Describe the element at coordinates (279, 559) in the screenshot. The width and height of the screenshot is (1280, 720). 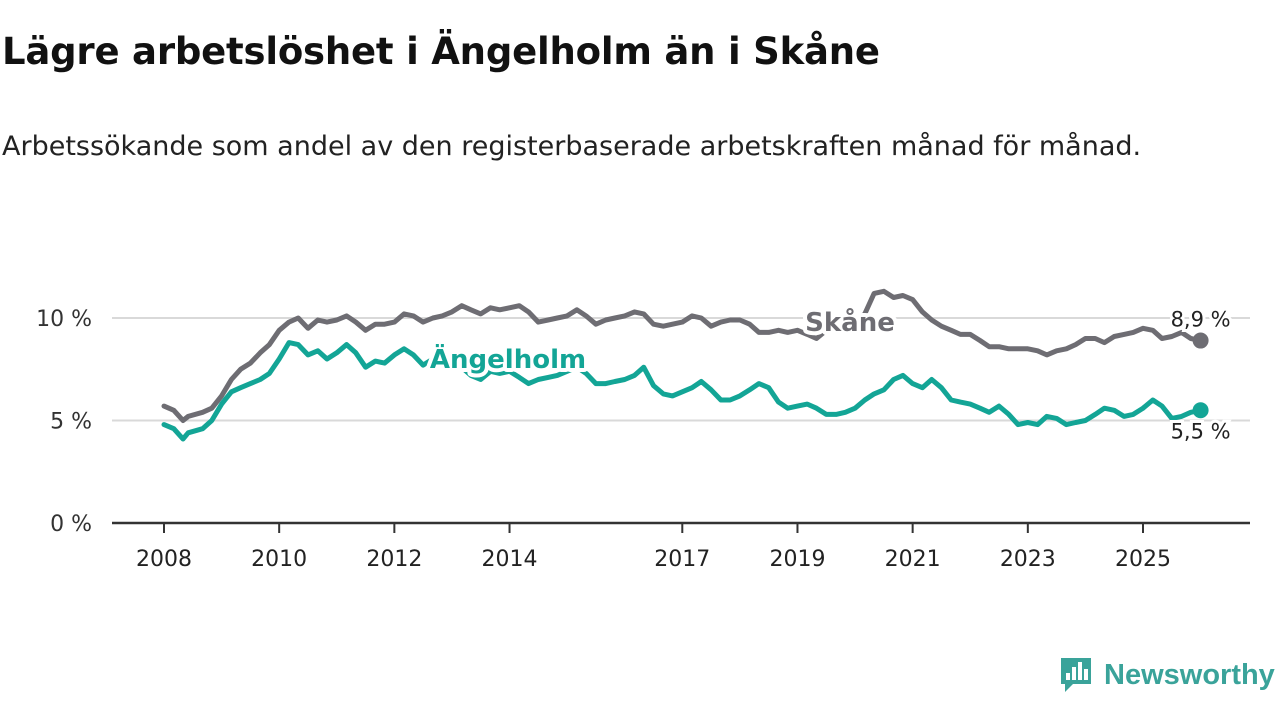
I see `x-tick-label: 2010` at that location.